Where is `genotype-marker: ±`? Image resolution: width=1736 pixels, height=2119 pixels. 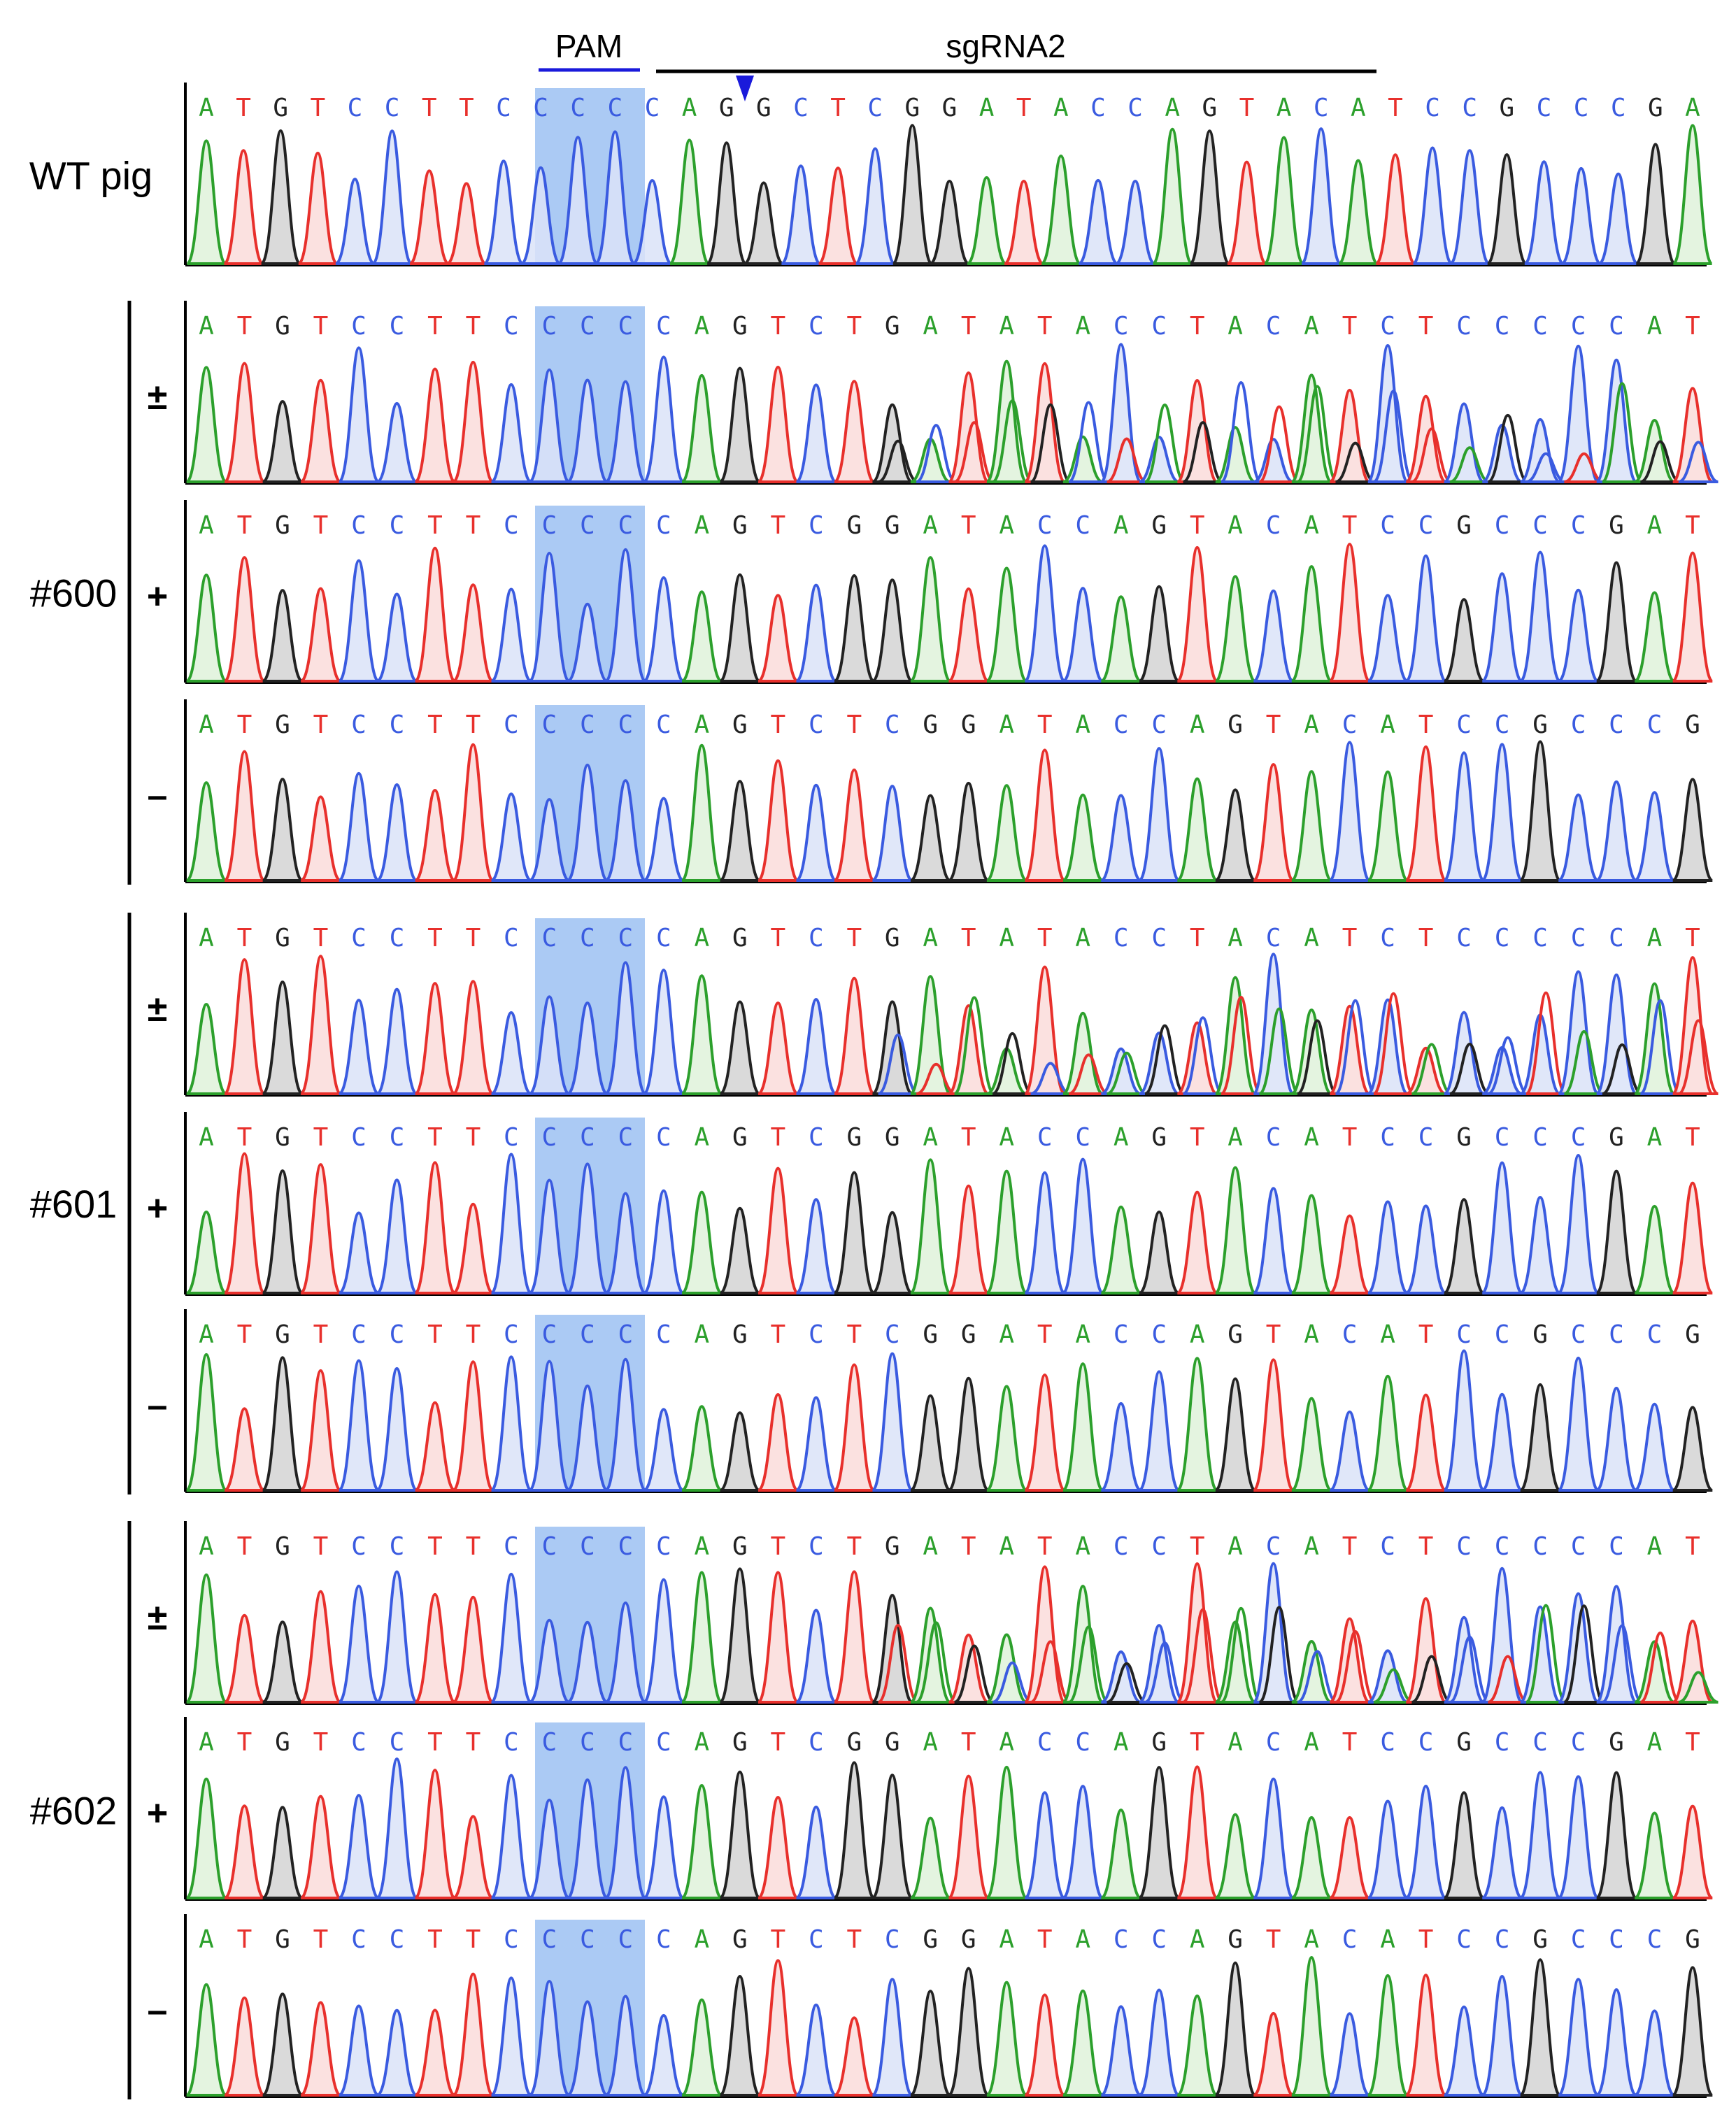
genotype-marker: ± is located at coordinates (158, 1617).